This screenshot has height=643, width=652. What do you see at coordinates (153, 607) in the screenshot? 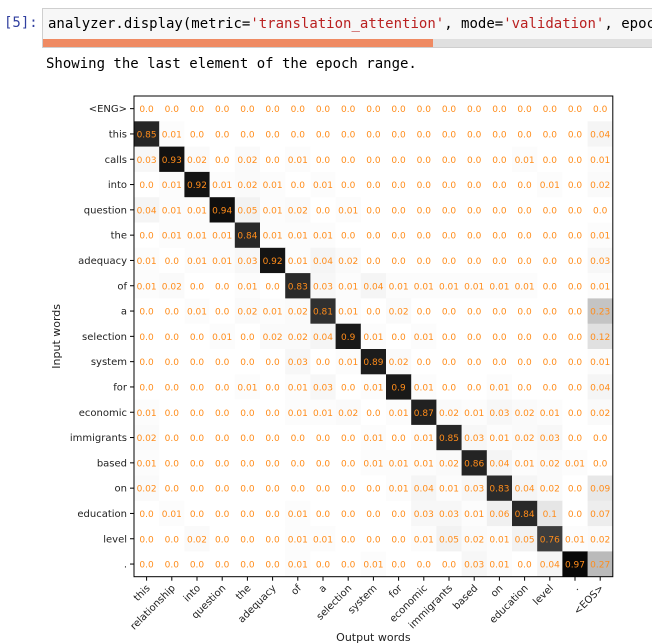
I see `x-tick-label: relationship` at bounding box center [153, 607].